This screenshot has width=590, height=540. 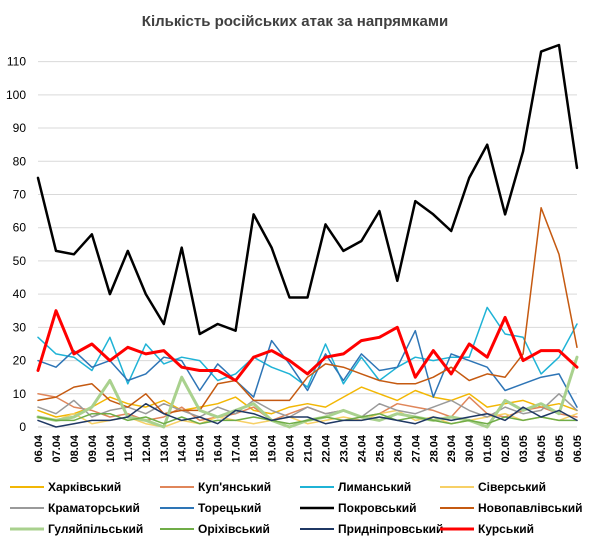 I want to click on x-tick-label: 02.05, so click(x=506, y=449).